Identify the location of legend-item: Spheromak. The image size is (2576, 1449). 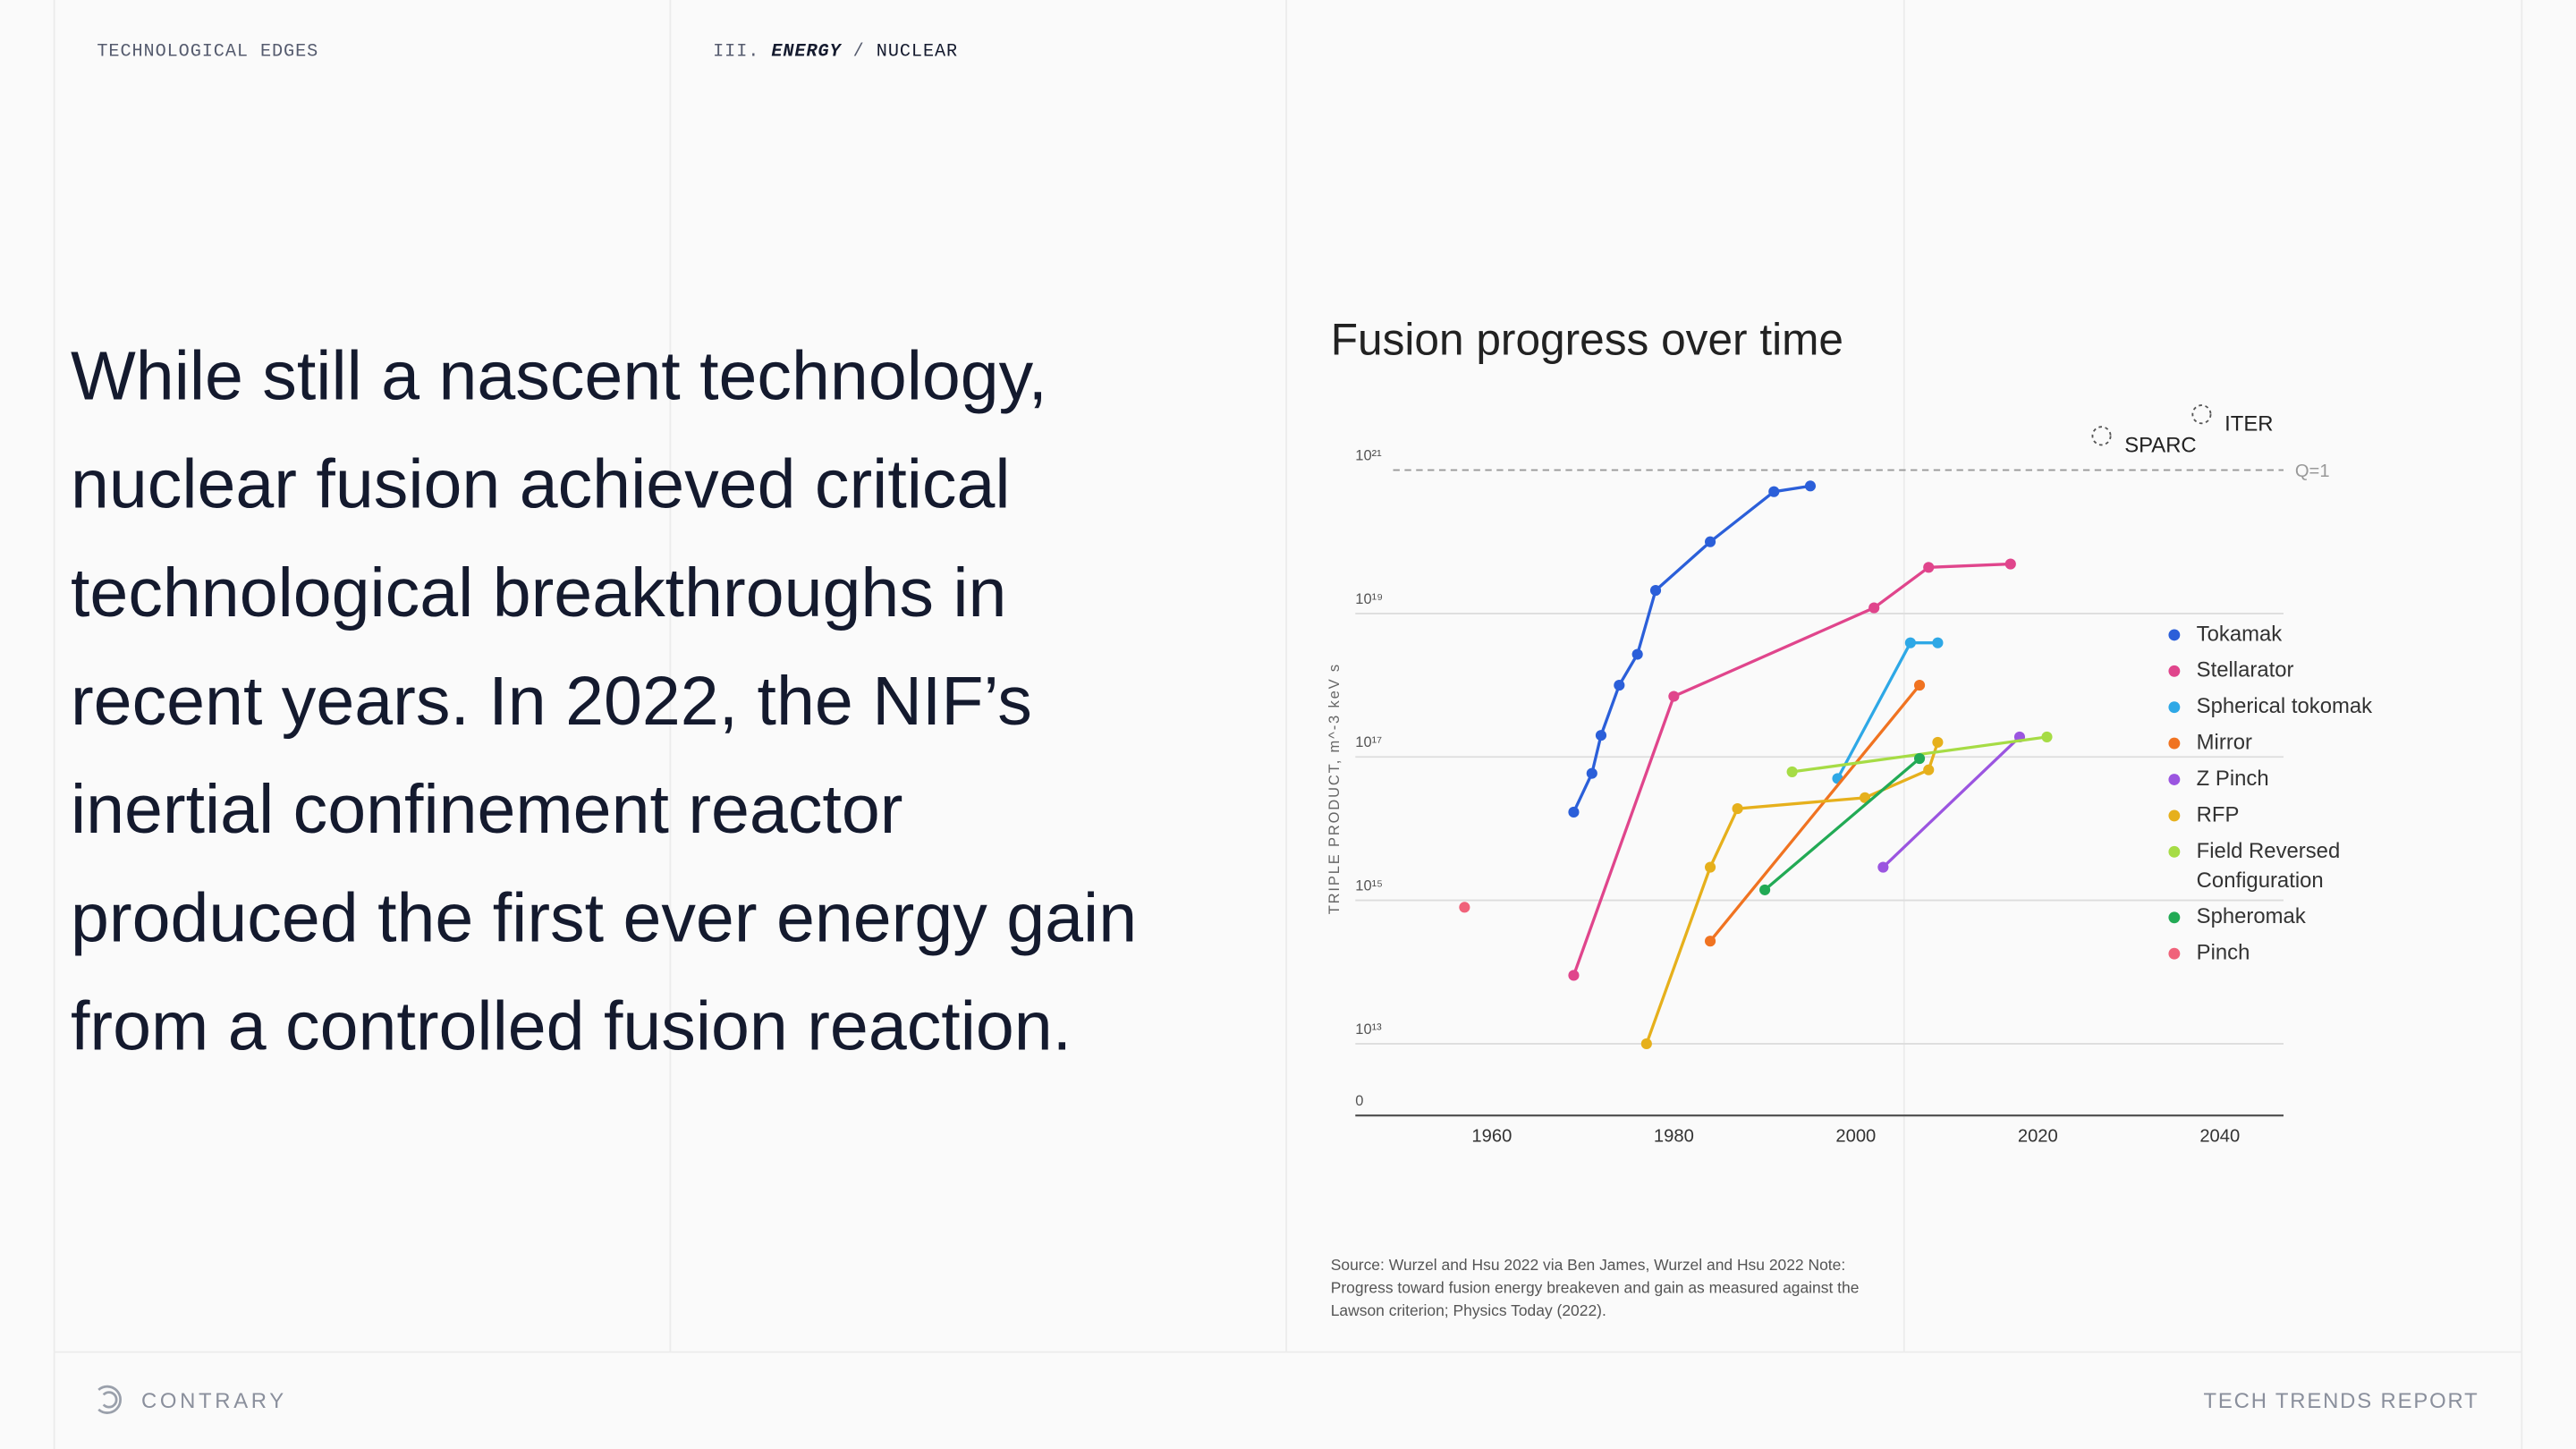
(2288, 916).